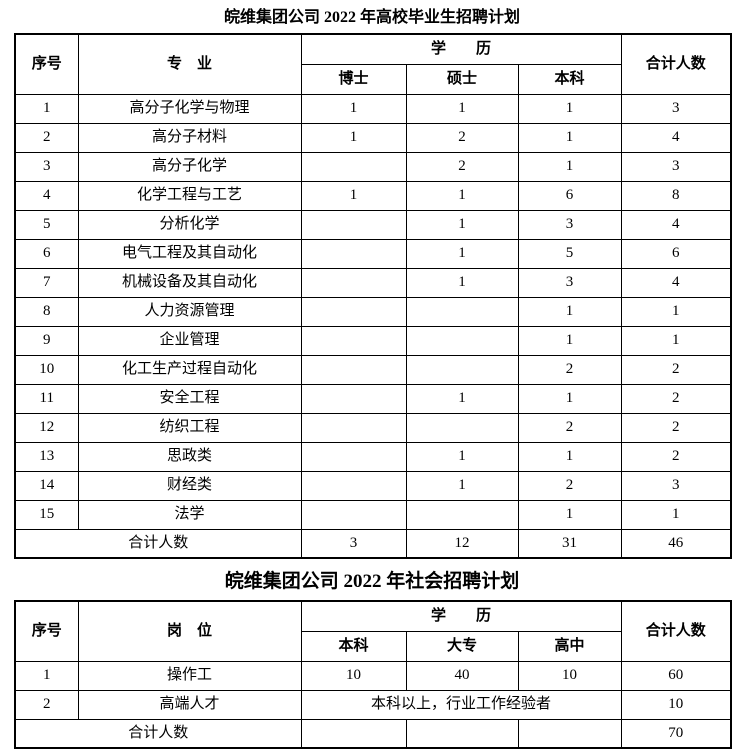 This screenshot has height=751, width=744. I want to click on total-cell: 3, so click(676, 166).